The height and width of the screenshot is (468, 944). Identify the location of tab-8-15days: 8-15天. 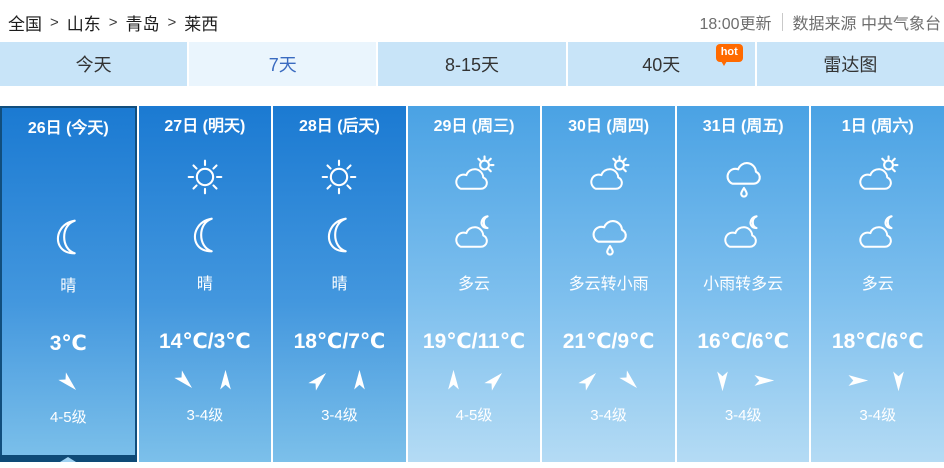
(472, 64).